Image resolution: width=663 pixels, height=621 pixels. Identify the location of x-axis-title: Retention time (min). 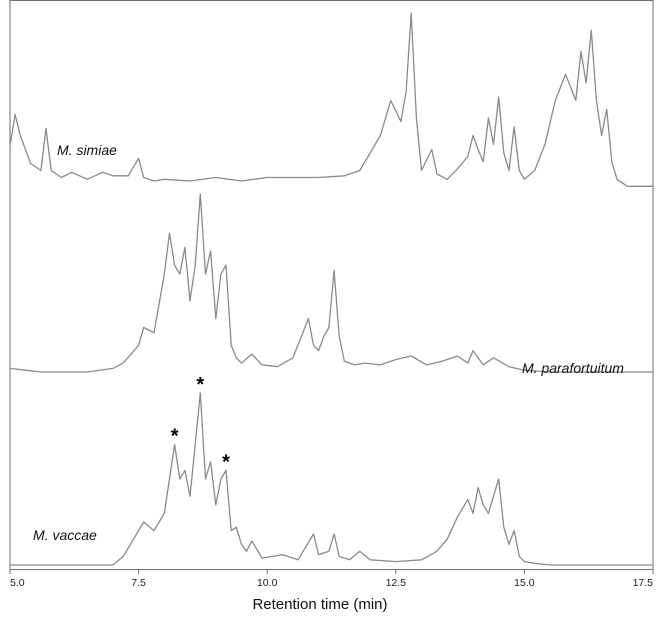
(319, 604).